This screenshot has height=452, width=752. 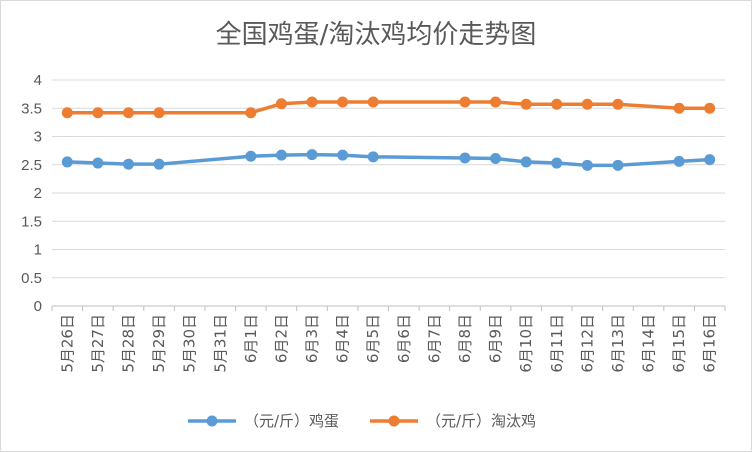 What do you see at coordinates (38, 306) in the screenshot?
I see `y-tick-label: 0` at bounding box center [38, 306].